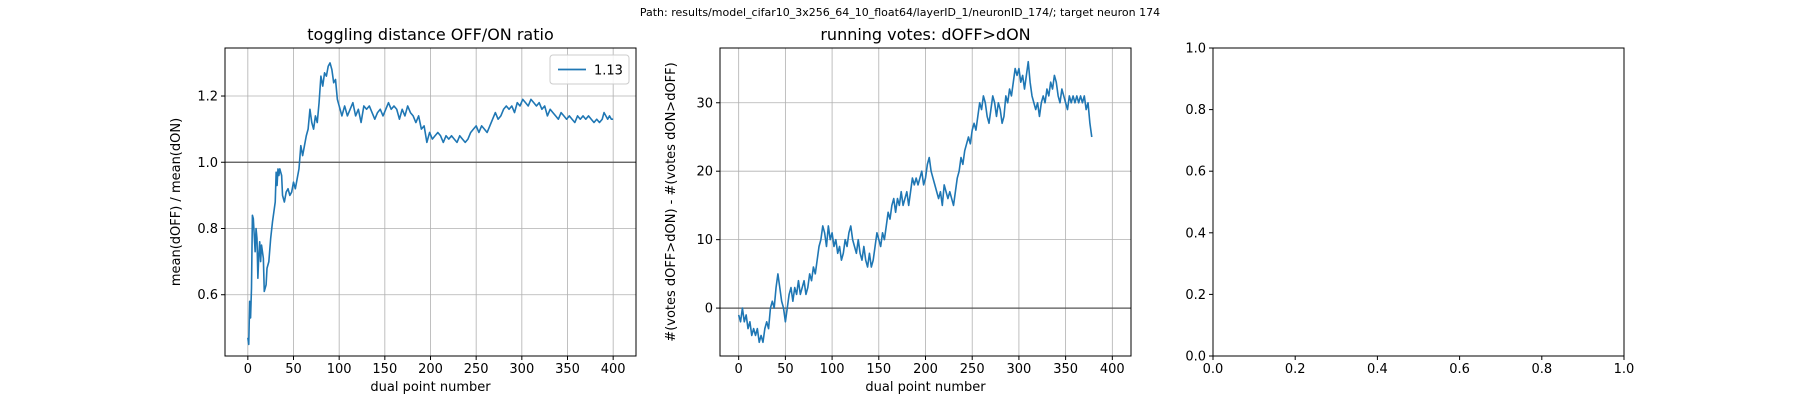 The image size is (1800, 400). I want to click on legend-box, so click(589, 69).